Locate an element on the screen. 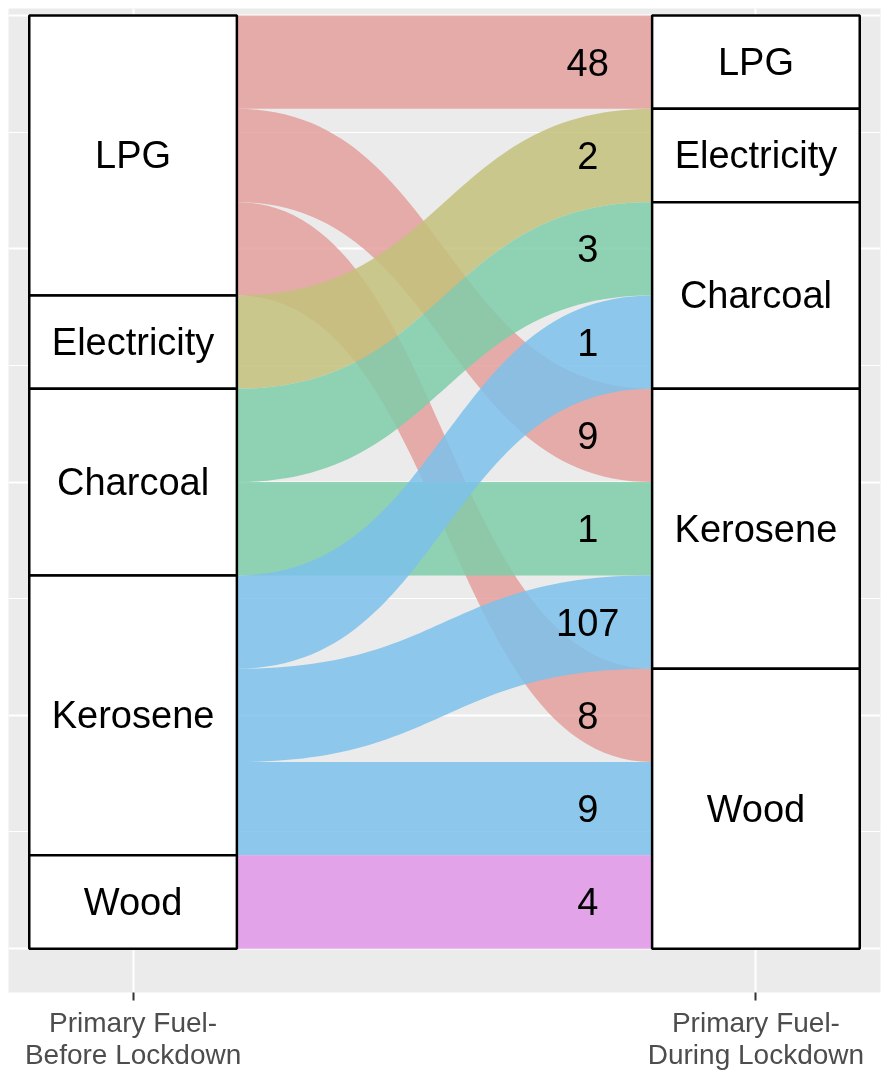 The image size is (889, 1085). category-label: Kerosene is located at coordinates (756, 528).